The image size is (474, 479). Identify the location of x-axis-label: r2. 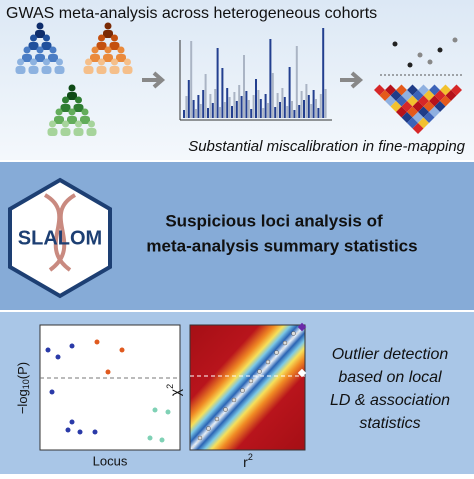
(248, 460).